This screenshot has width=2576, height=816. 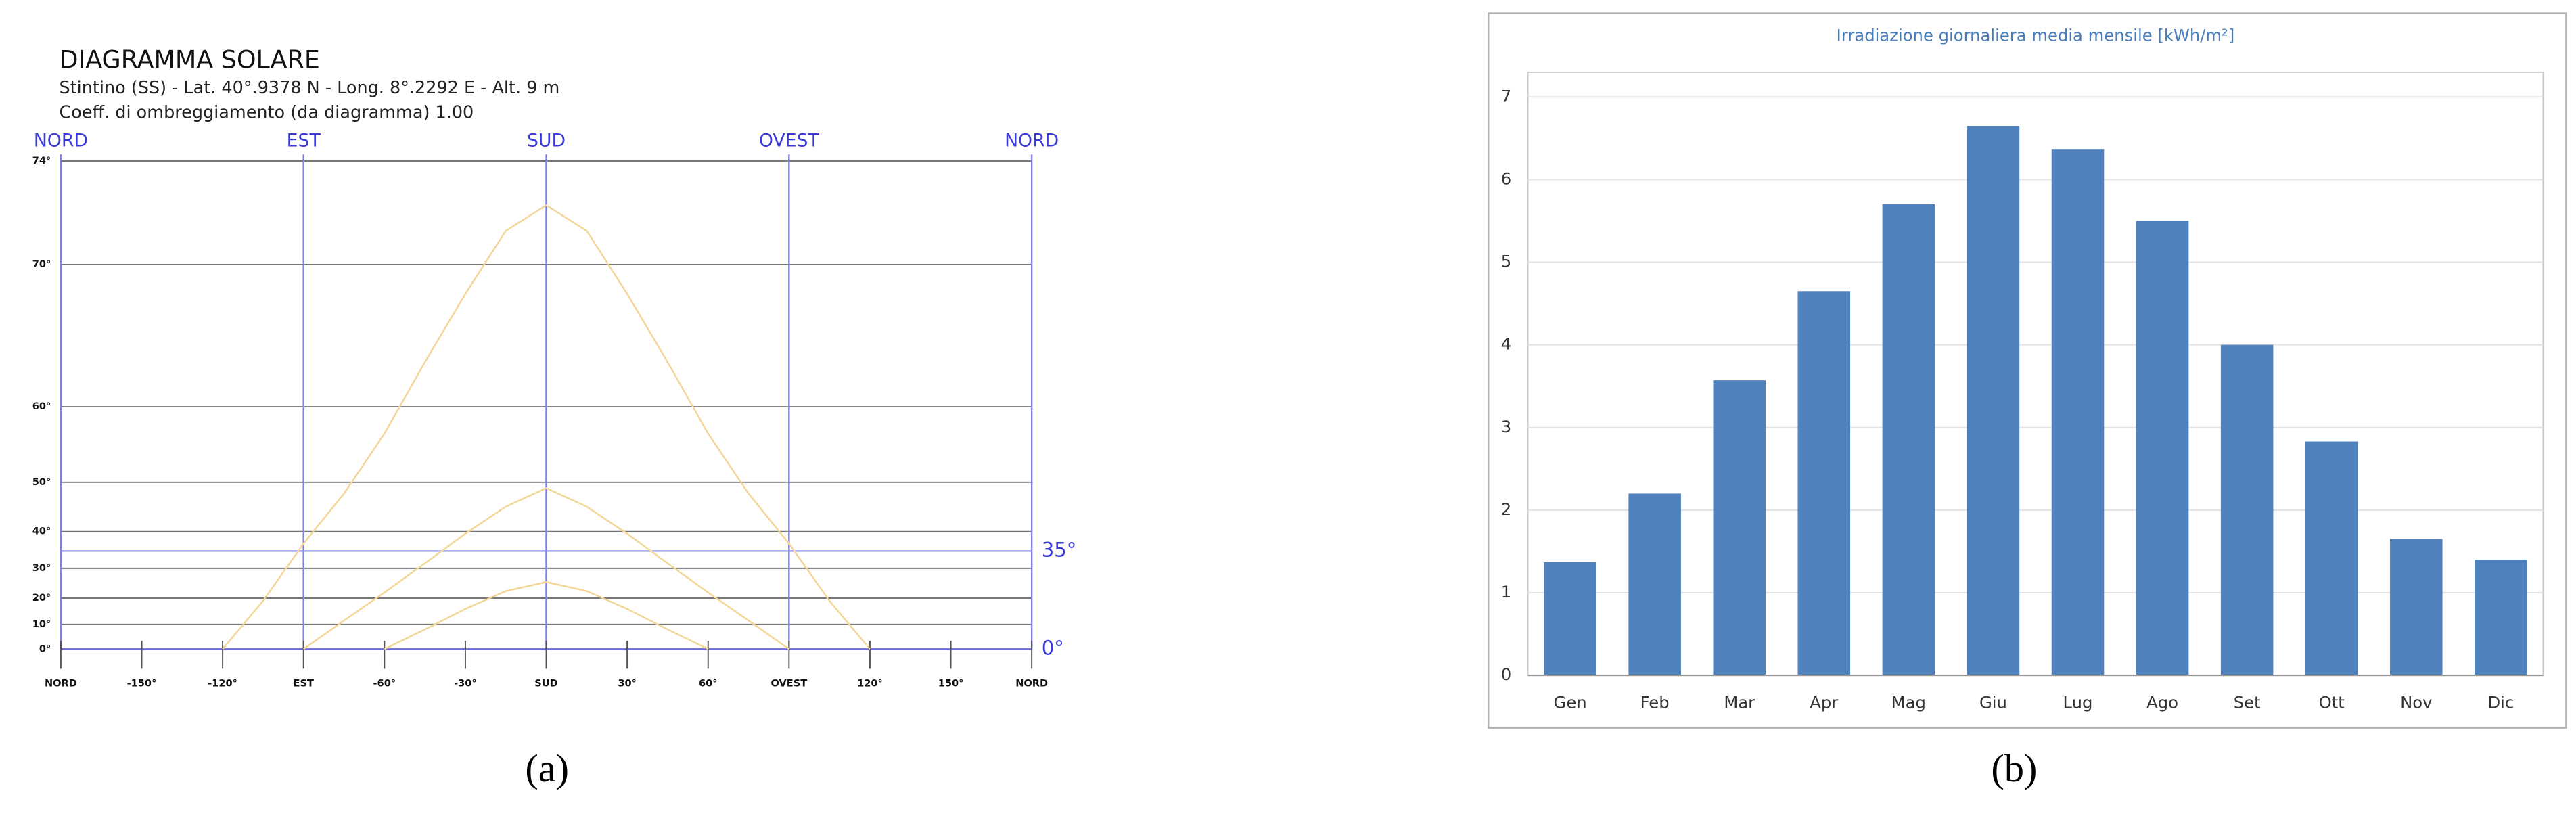 What do you see at coordinates (2247, 702) in the screenshot?
I see `x-tick-label: Set` at bounding box center [2247, 702].